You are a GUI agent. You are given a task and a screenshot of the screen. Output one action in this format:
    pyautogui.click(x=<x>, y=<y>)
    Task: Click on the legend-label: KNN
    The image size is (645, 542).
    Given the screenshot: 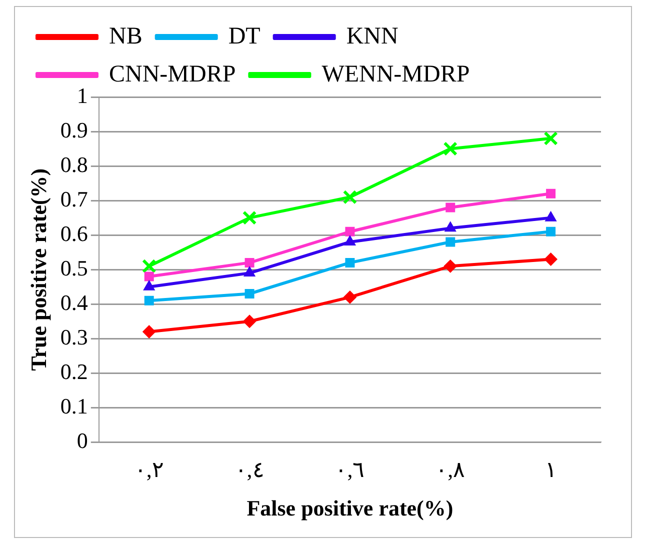 What is the action you would take?
    pyautogui.click(x=372, y=36)
    